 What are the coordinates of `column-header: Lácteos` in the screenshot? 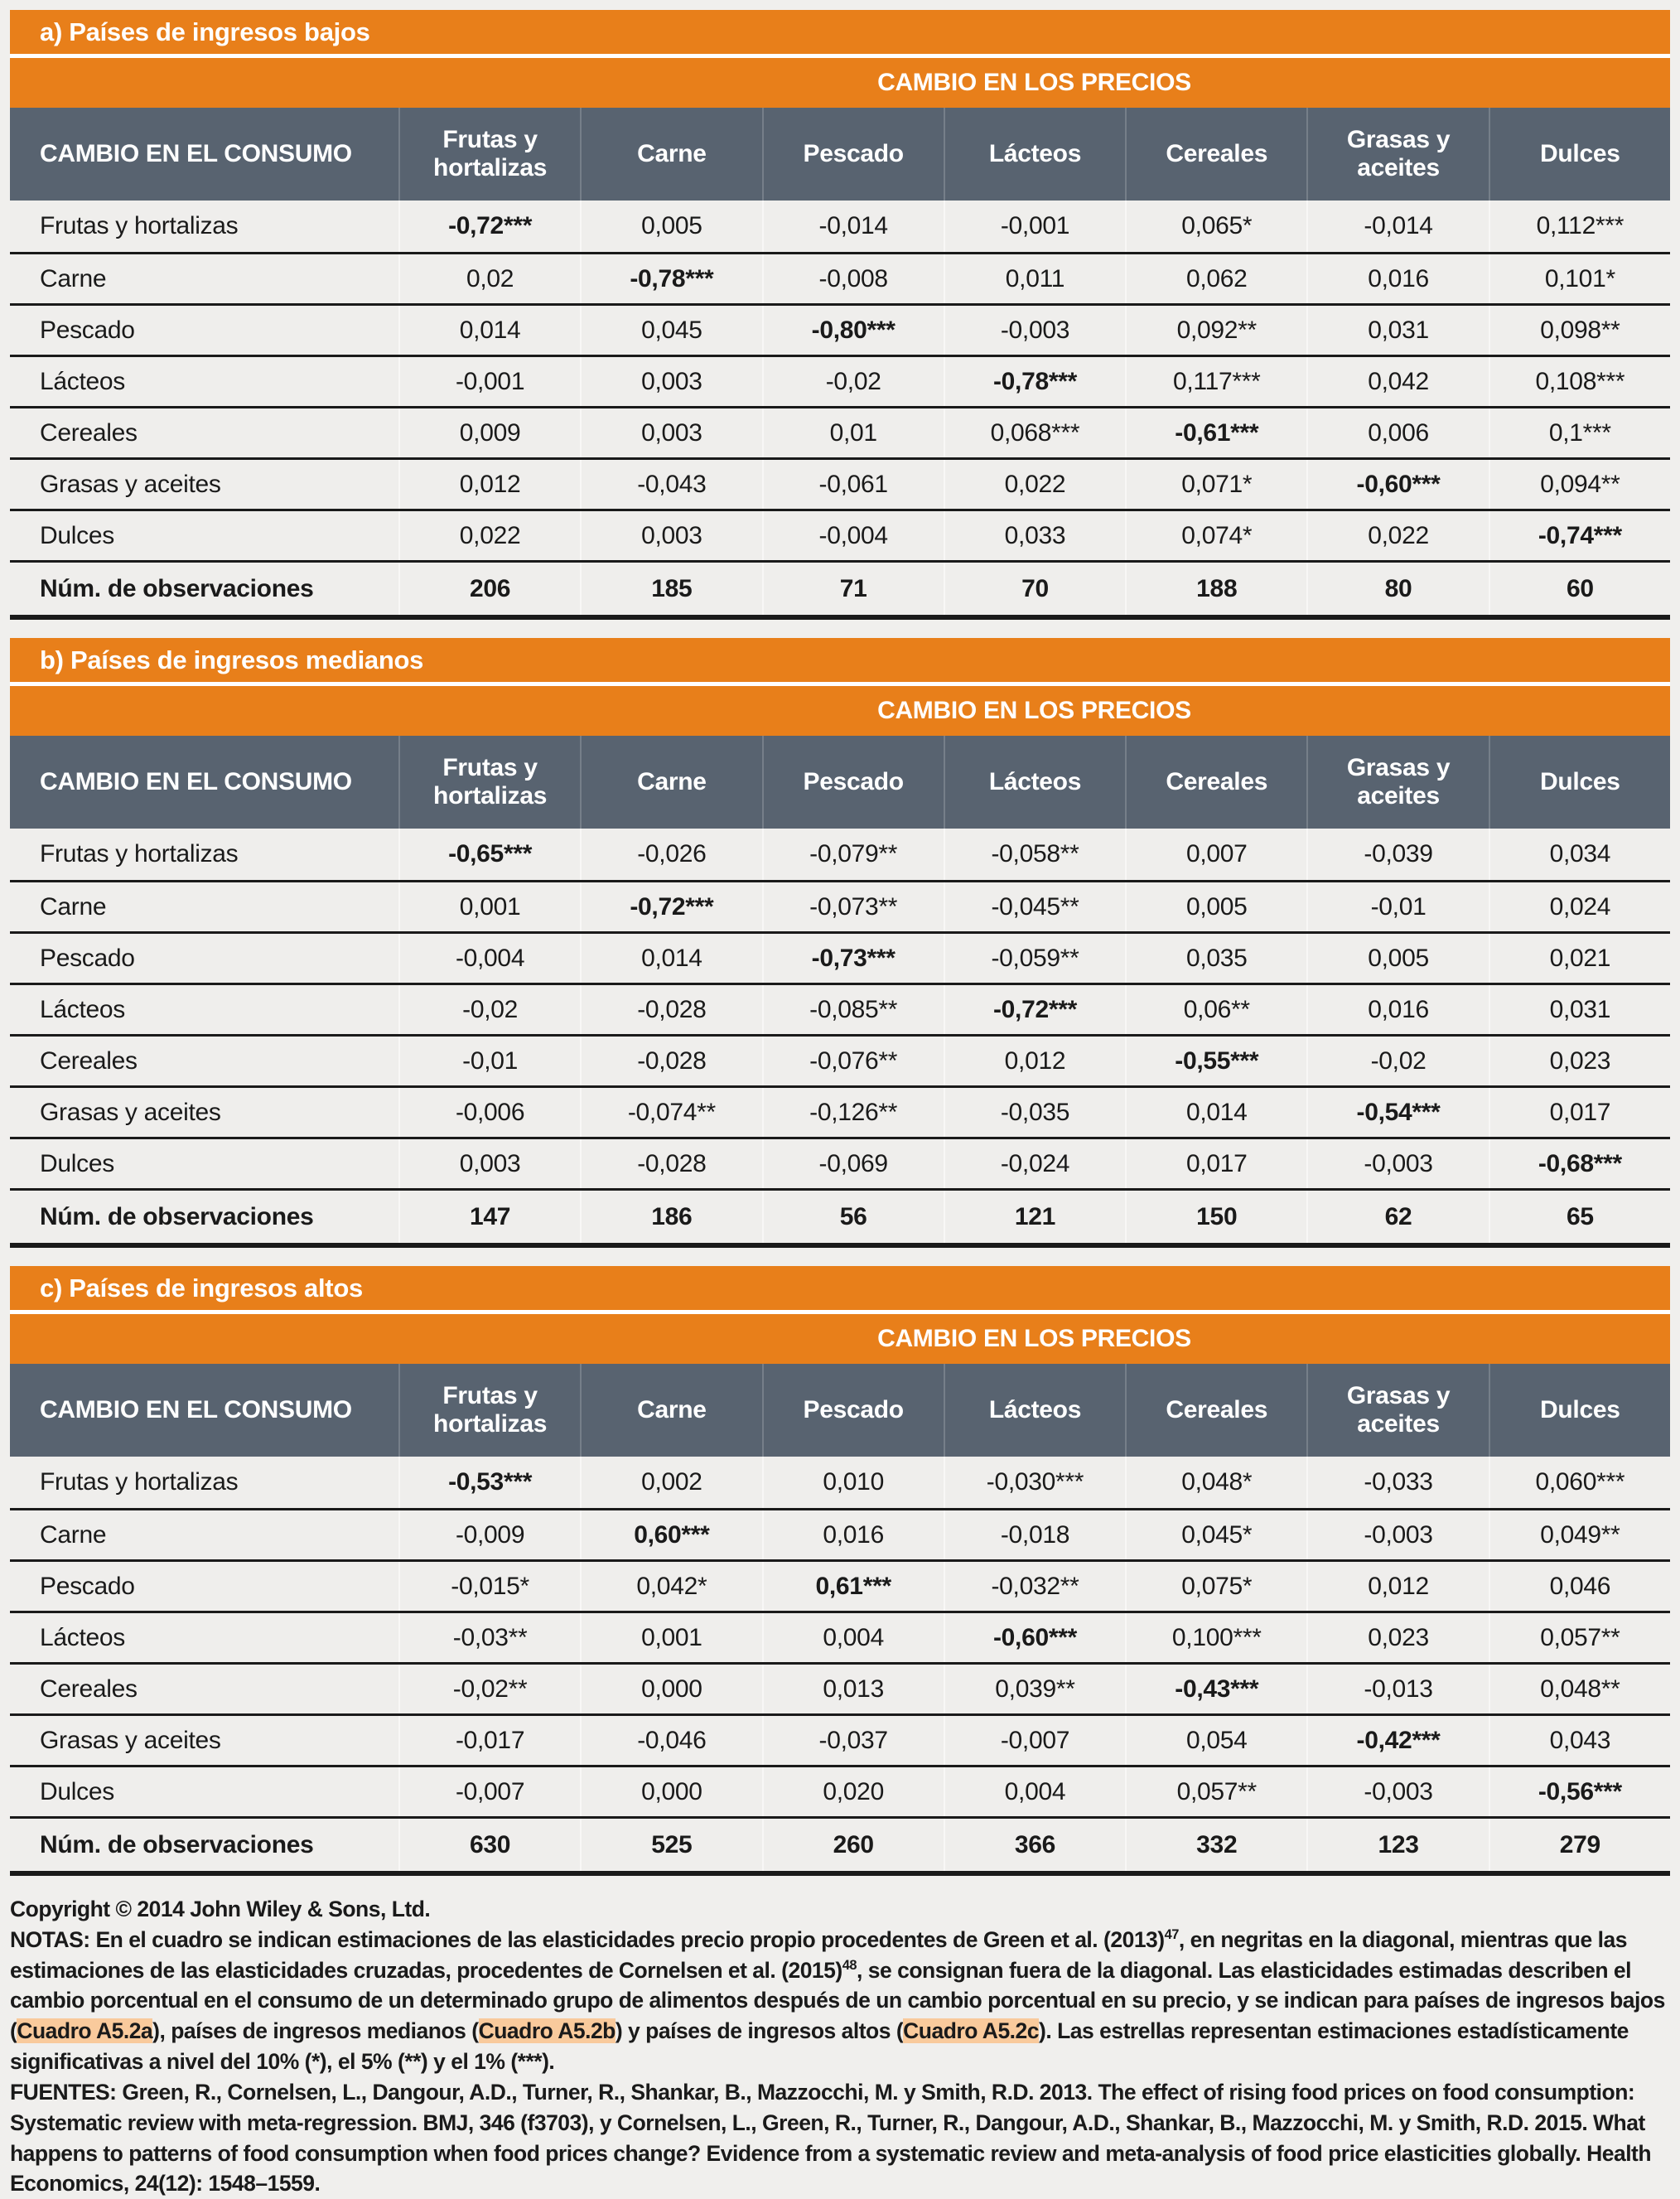 It's located at (1034, 1410).